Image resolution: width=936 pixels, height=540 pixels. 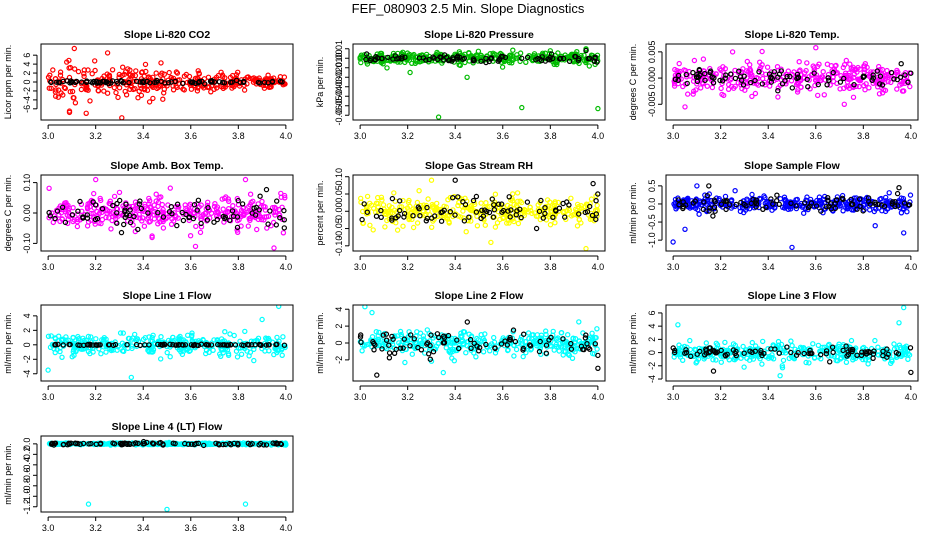 What do you see at coordinates (339, 177) in the screenshot?
I see `y-tick-label: 0.10` at bounding box center [339, 177].